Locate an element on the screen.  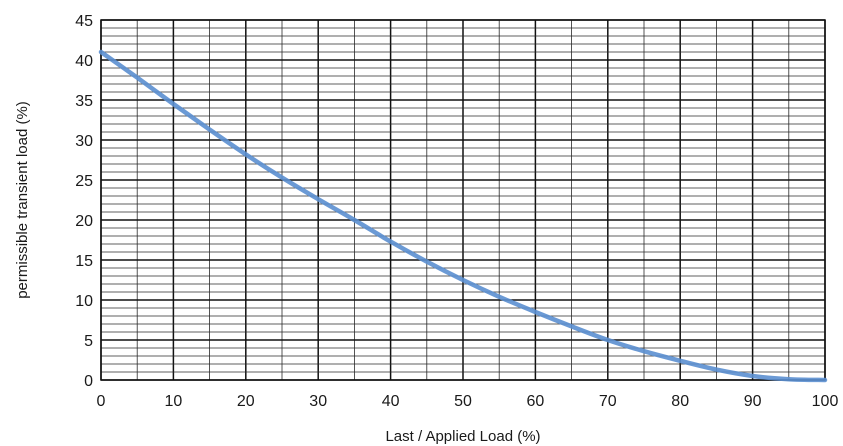
y-tick-label: 5 is located at coordinates (88, 341).